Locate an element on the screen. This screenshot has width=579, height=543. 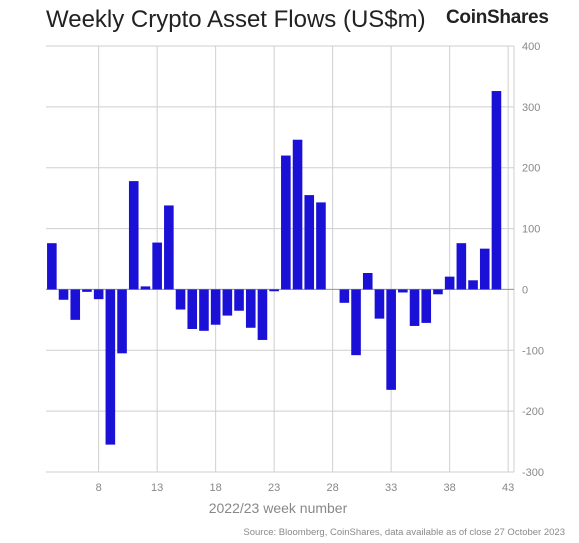
x-tick-label: 38 is located at coordinates (450, 488).